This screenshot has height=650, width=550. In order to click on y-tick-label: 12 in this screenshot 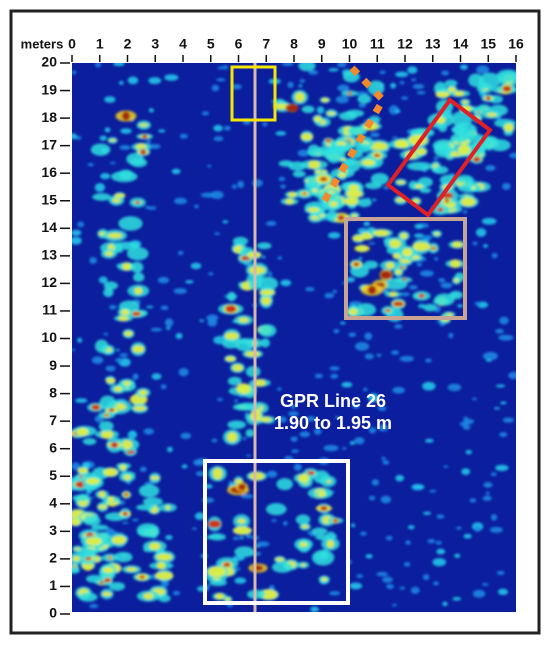, I will do `click(49, 282)`.